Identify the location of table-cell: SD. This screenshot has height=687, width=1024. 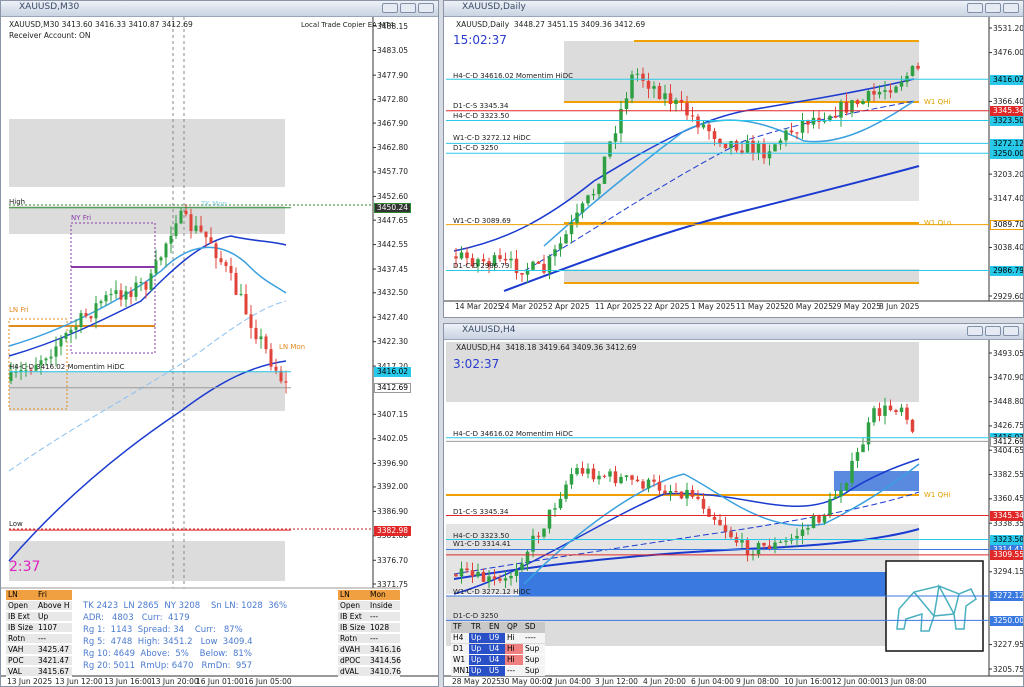
(534, 627).